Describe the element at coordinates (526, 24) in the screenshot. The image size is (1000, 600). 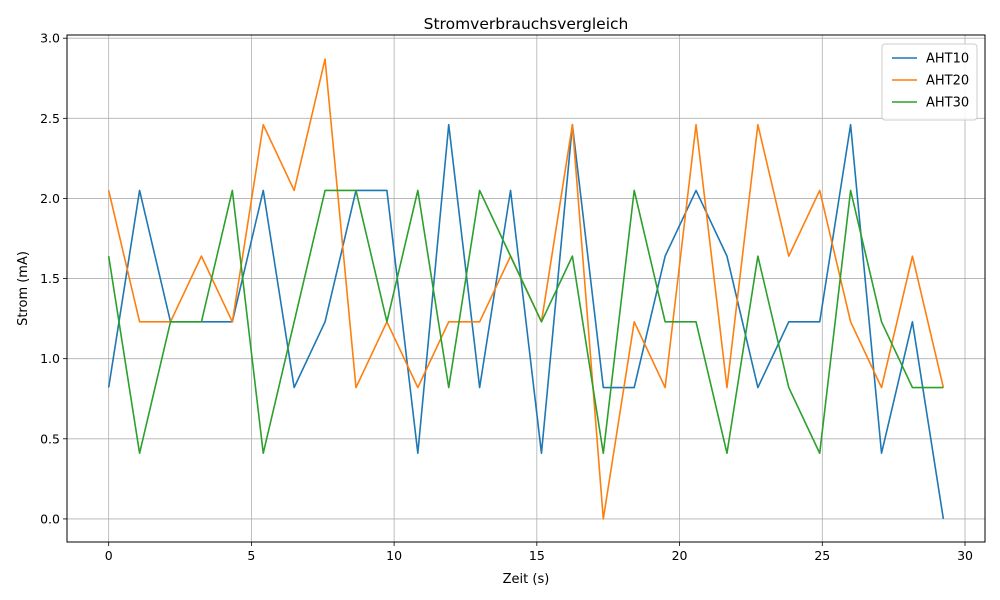
I see `chart-title: Stromverbrauchsvergleich` at that location.